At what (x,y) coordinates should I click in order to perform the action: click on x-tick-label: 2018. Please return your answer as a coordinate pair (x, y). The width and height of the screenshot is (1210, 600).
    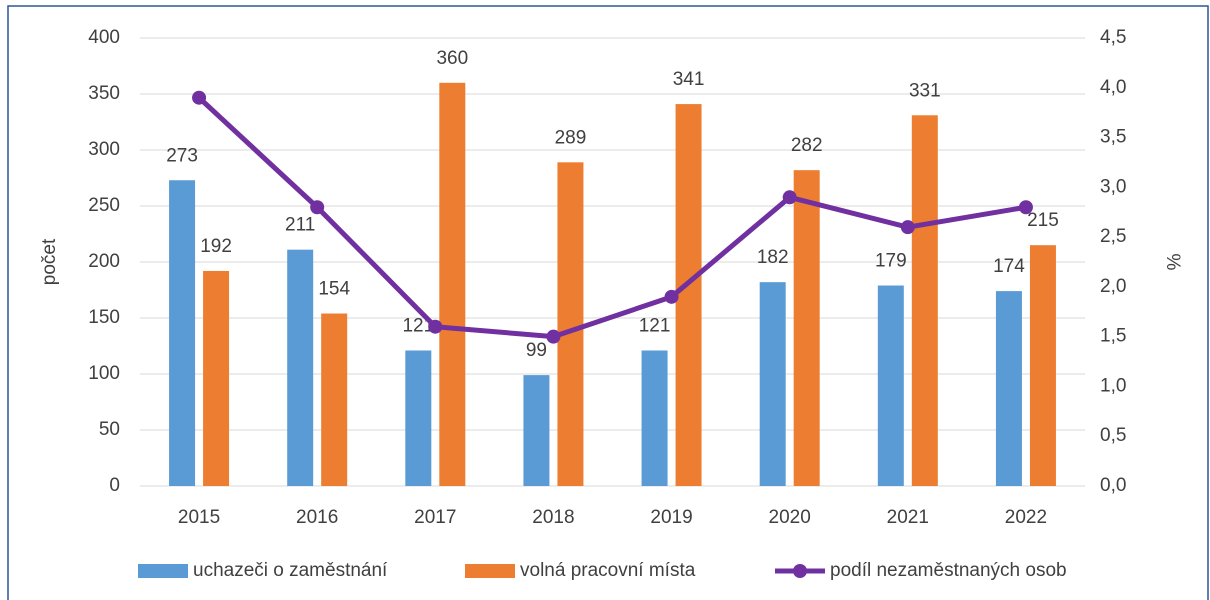
    Looking at the image, I should click on (553, 517).